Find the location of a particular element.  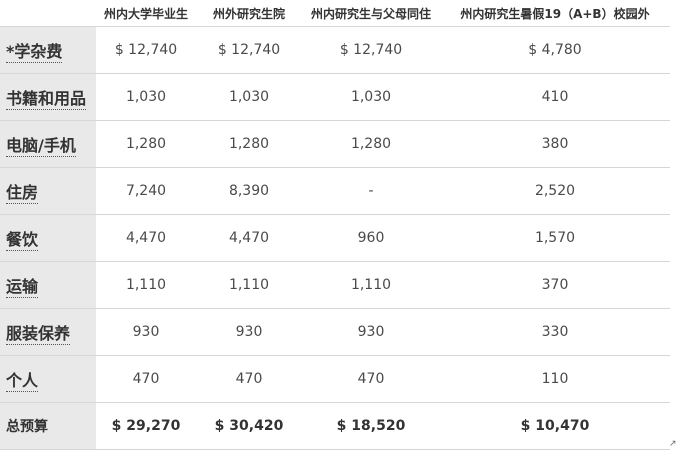

total-label: 总预算 is located at coordinates (27, 427).